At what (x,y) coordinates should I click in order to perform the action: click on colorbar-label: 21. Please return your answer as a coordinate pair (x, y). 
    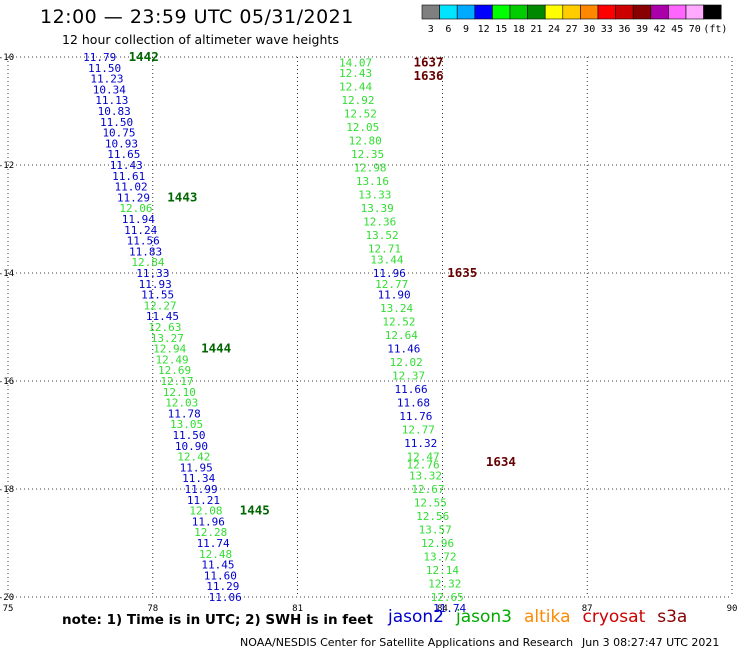
    Looking at the image, I should click on (536, 29).